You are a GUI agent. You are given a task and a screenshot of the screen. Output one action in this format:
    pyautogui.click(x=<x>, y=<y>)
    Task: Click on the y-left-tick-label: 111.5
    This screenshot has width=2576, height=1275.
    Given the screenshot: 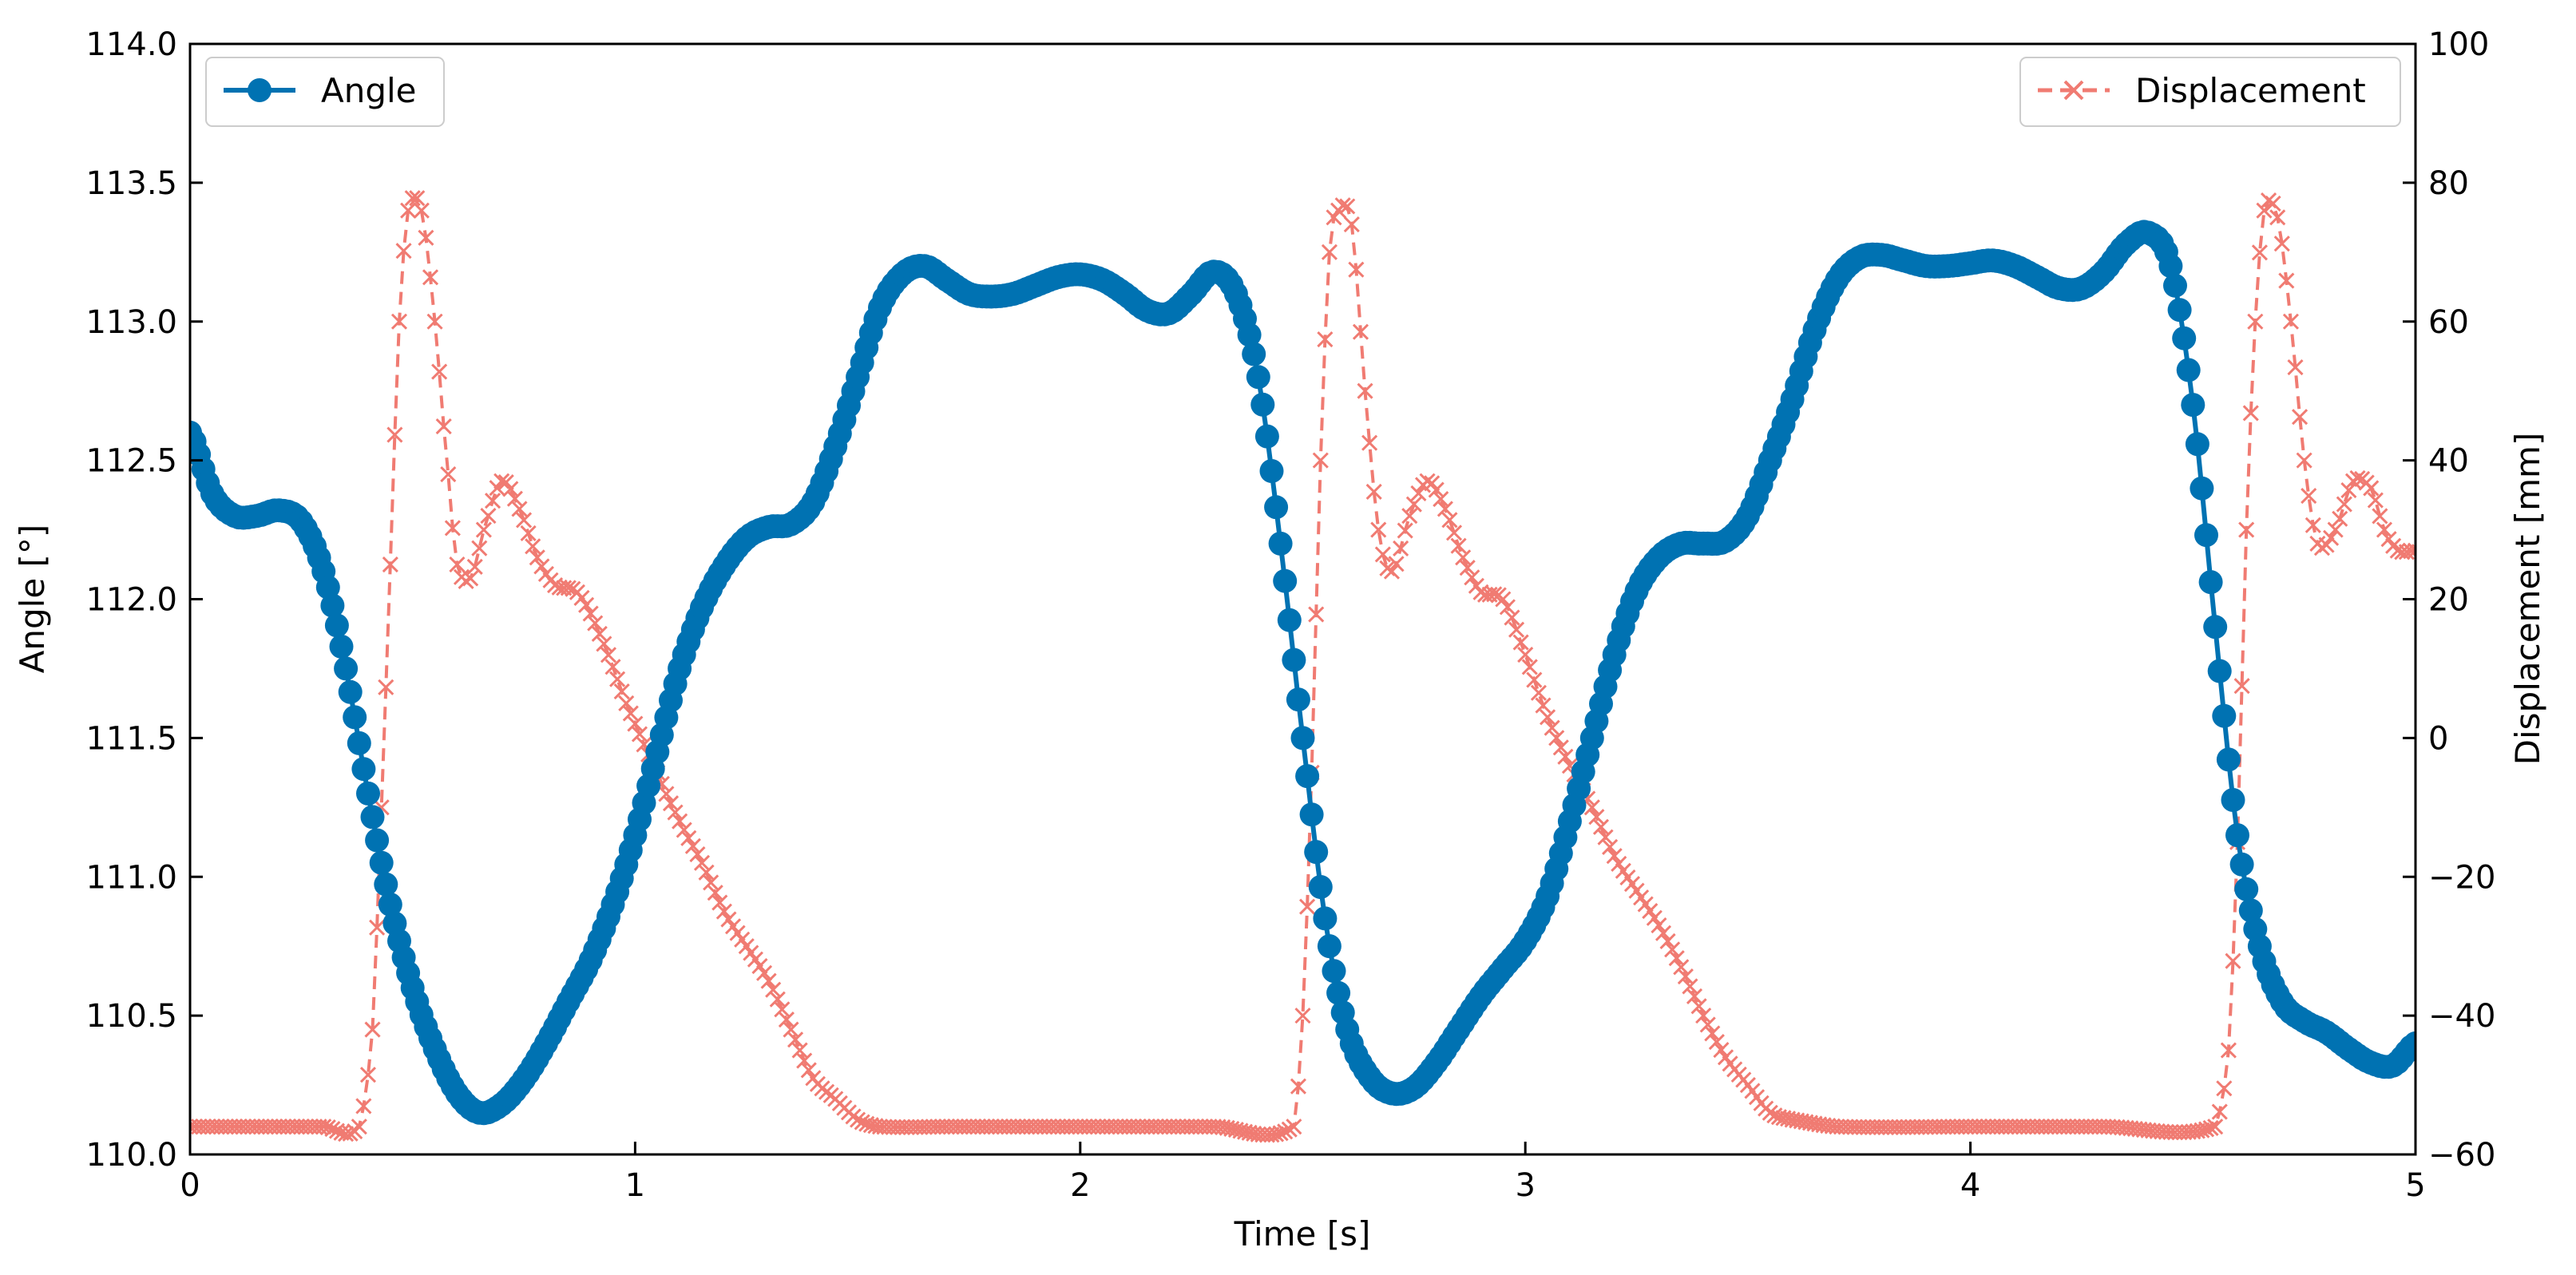 What is the action you would take?
    pyautogui.click(x=131, y=738)
    